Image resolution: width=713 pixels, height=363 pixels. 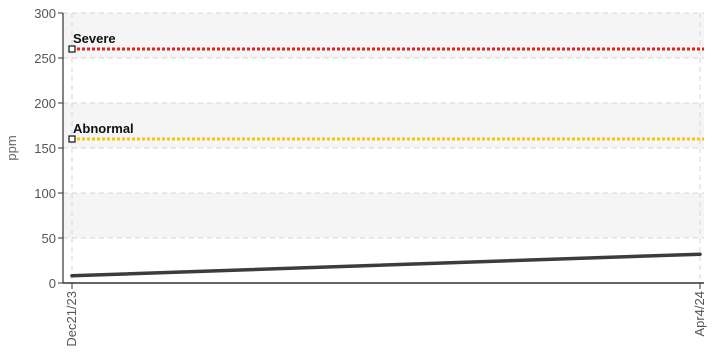 What do you see at coordinates (45, 193) in the screenshot?
I see `y-tick-label: 100` at bounding box center [45, 193].